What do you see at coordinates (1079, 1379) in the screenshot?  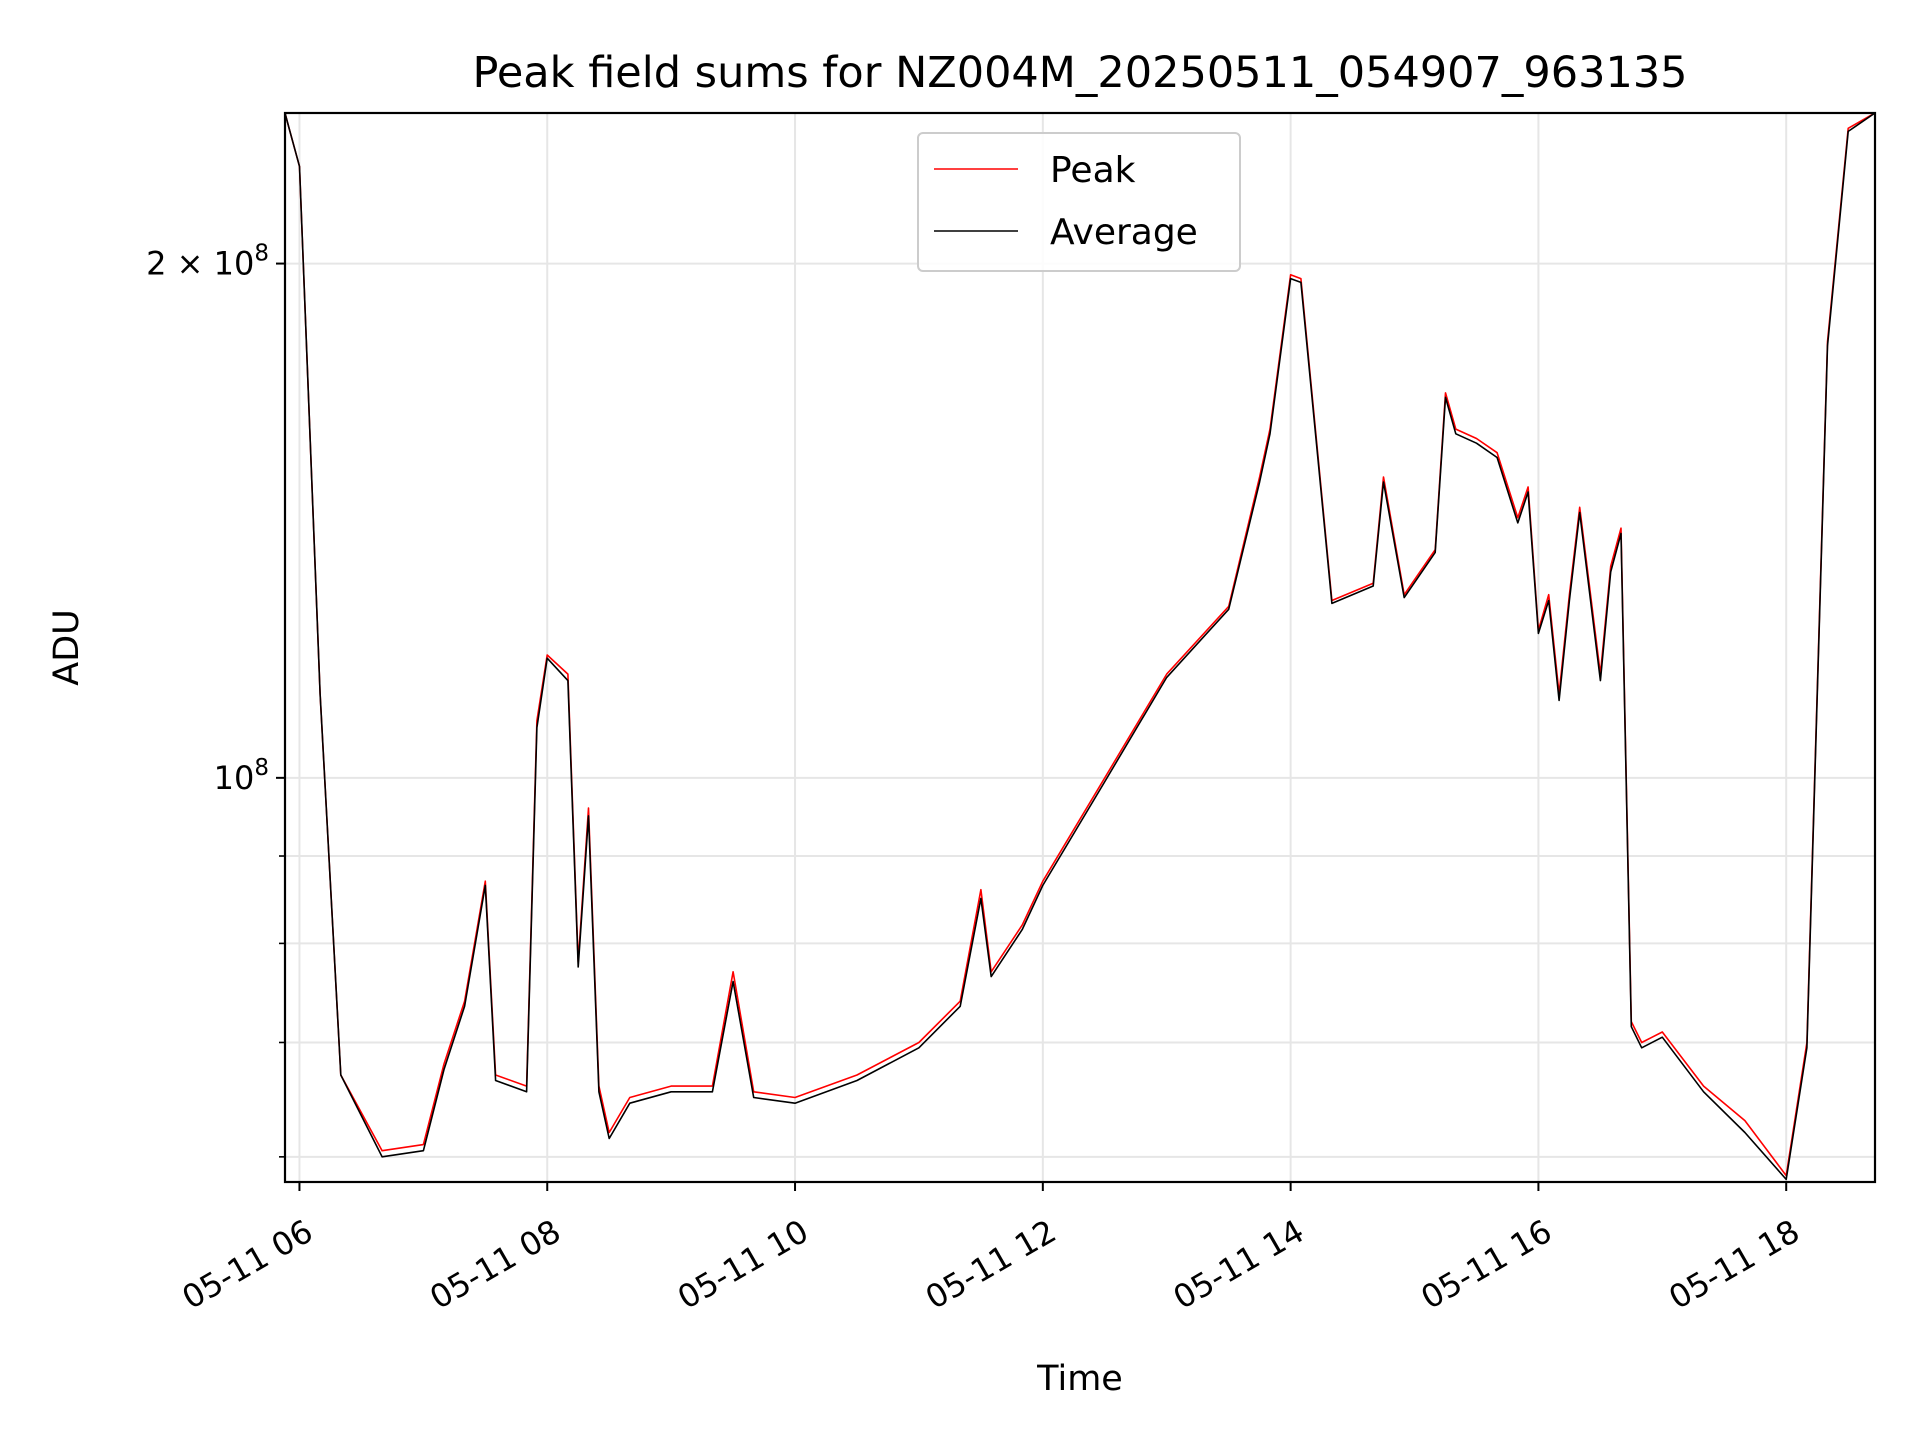 I see `x-axis-title: Time` at bounding box center [1079, 1379].